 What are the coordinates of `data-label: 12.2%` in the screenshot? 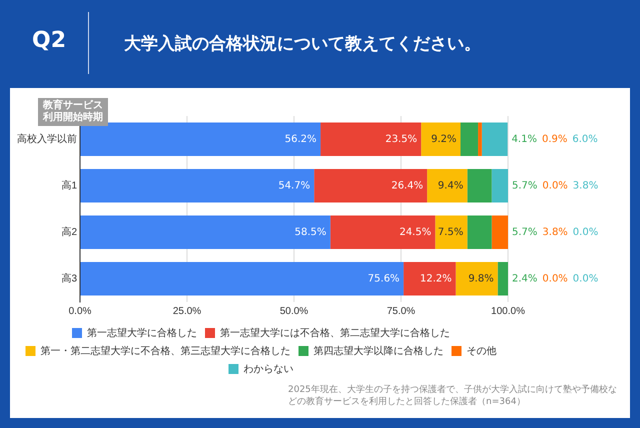 It's located at (436, 278).